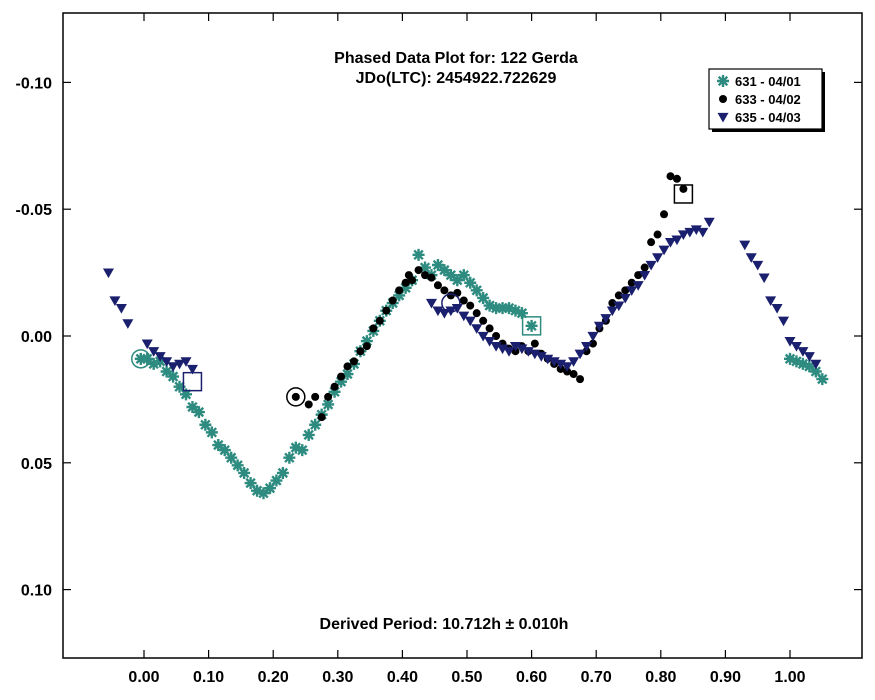  Describe the element at coordinates (596, 677) in the screenshot. I see `x-tick-label: 0.70` at that location.